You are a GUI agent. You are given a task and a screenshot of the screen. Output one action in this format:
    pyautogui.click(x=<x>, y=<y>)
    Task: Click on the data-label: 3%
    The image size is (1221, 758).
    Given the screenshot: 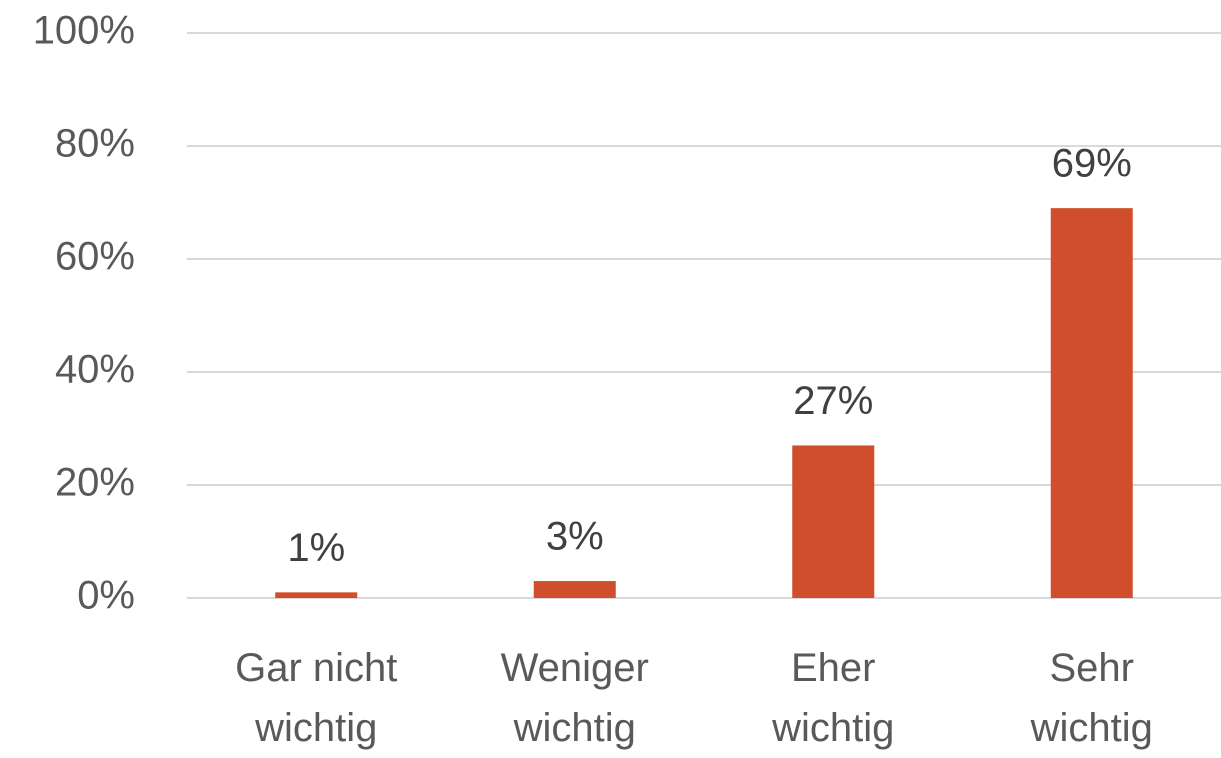 What is the action you would take?
    pyautogui.click(x=575, y=537)
    